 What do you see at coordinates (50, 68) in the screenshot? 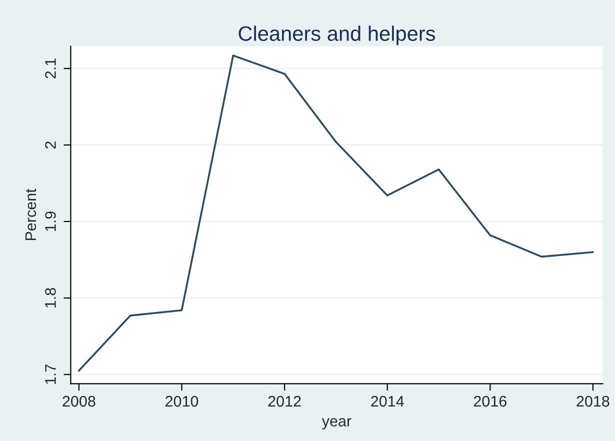
I see `y-tick-label: 2.1` at bounding box center [50, 68].